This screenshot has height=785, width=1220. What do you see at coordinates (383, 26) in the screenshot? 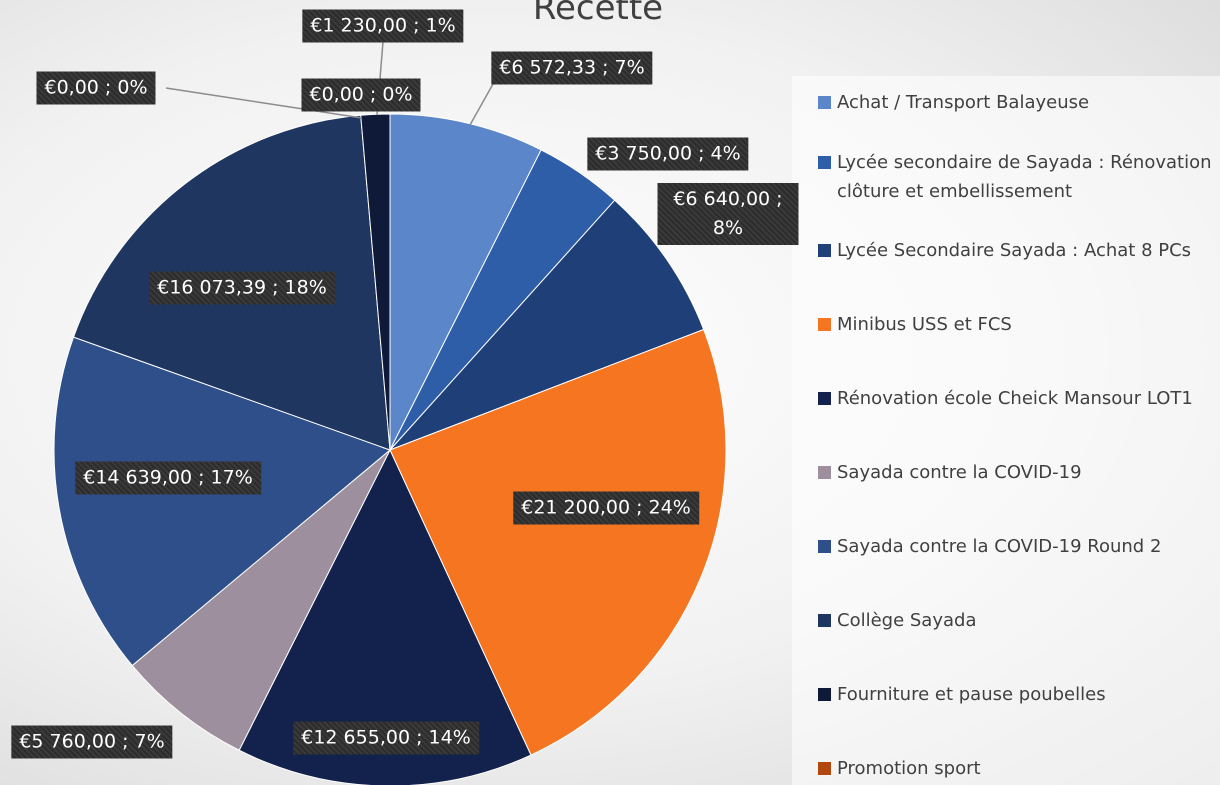
I see `data-label: €1 230,00 ; 1%` at bounding box center [383, 26].